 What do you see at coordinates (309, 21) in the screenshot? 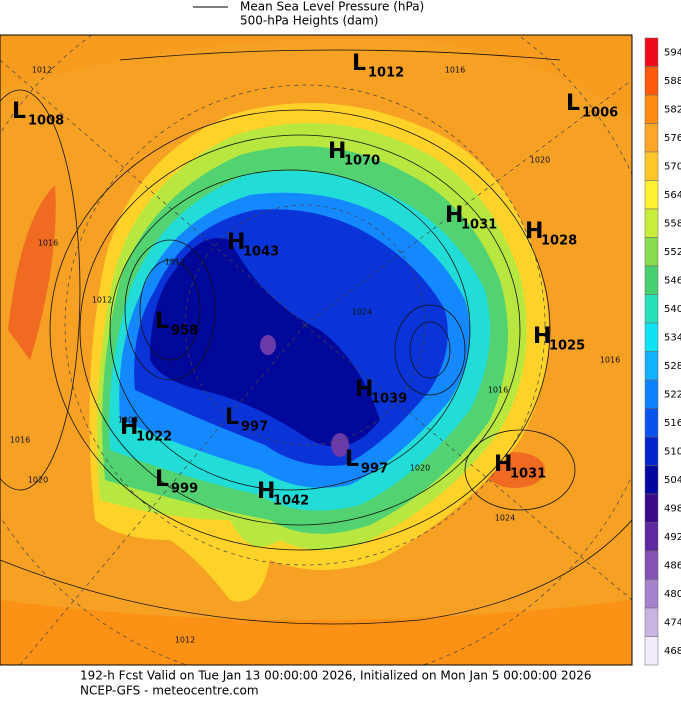
I see `legend-text: 500-hPa Heights (dam)` at bounding box center [309, 21].